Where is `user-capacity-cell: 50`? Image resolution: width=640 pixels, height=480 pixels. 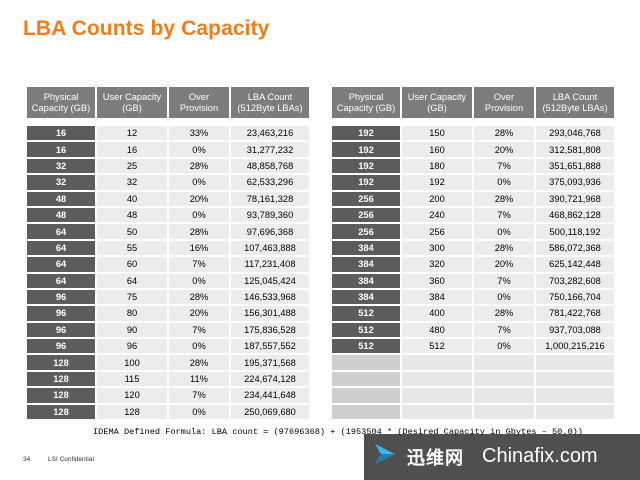 user-capacity-cell: 50 is located at coordinates (132, 231).